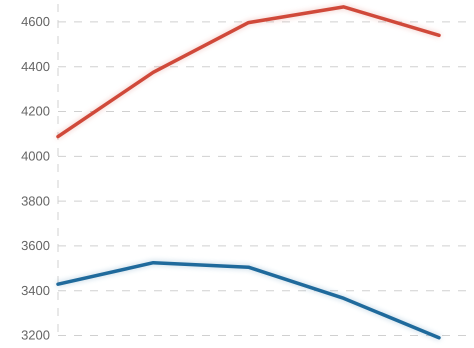  Describe the element at coordinates (35, 111) in the screenshot. I see `y-tick-label: 4200` at that location.